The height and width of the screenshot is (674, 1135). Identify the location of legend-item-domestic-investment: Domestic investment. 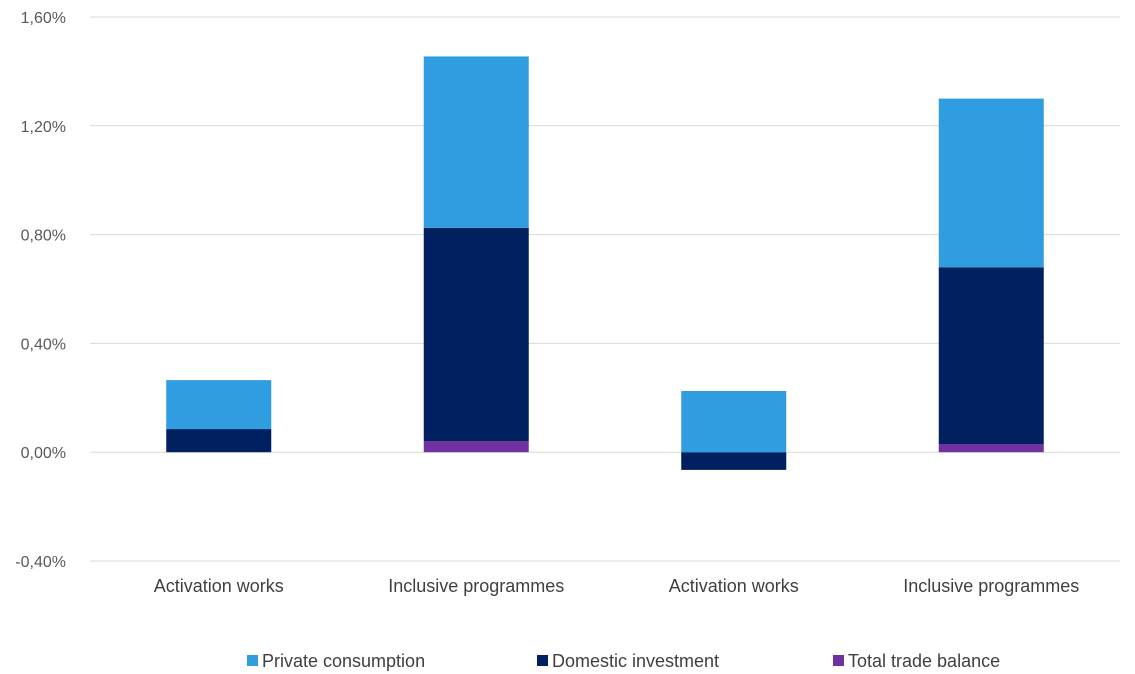
(628, 661).